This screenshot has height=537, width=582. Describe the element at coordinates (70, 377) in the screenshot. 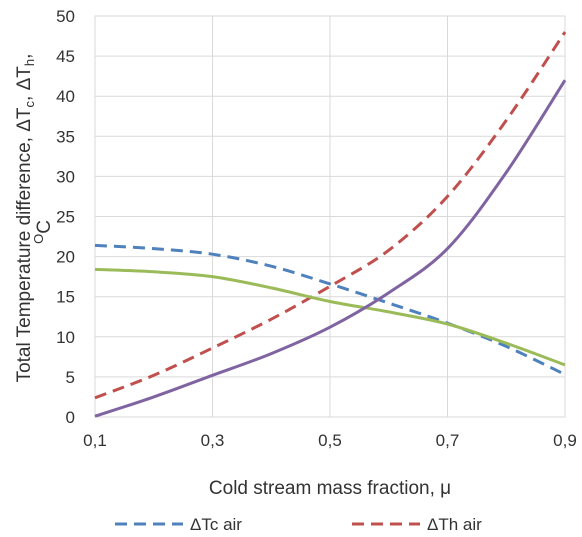

I see `y-tick-label: 5` at that location.